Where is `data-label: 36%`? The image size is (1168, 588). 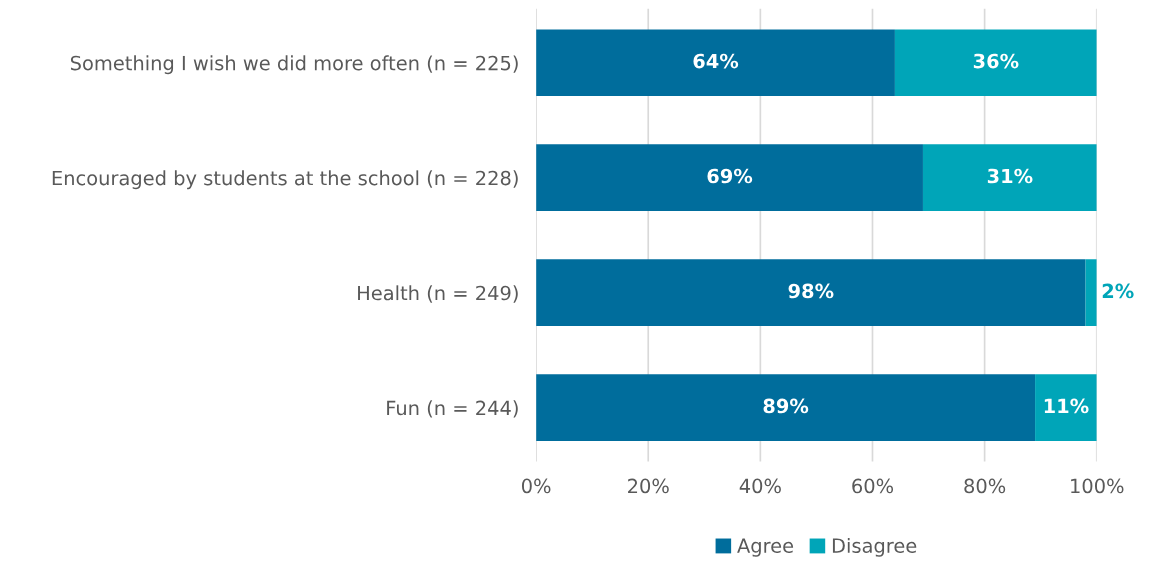
data-label: 36% is located at coordinates (996, 61).